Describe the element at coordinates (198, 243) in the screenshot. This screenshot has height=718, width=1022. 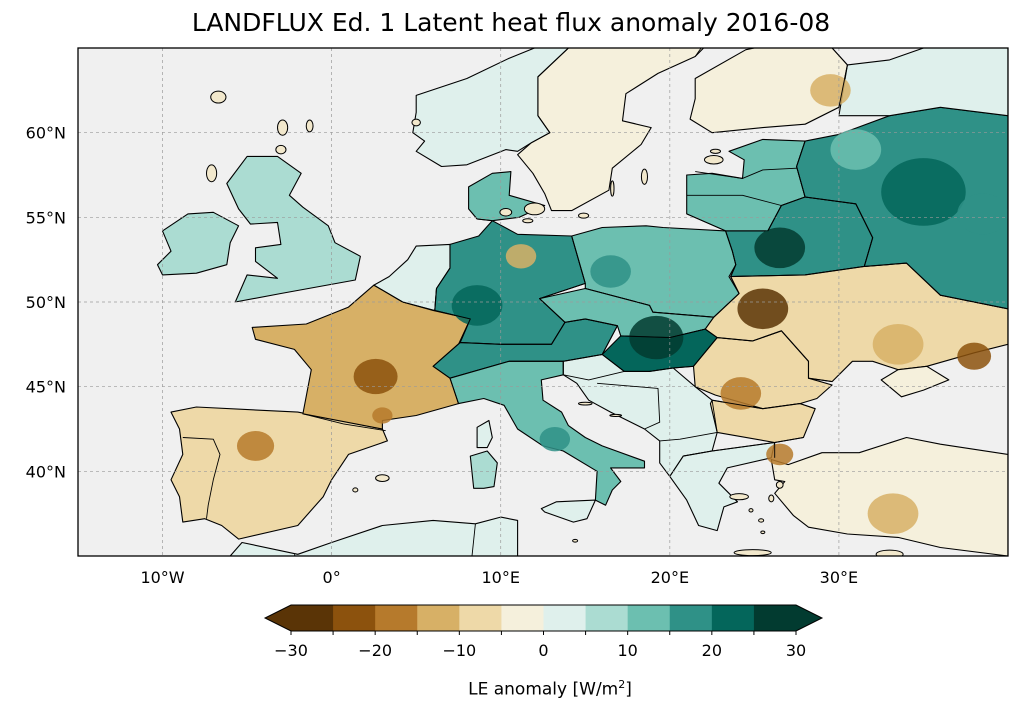
I see `region-ireland` at that location.